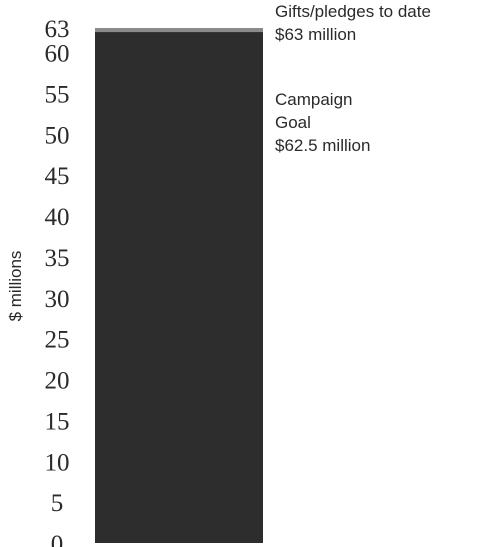 The width and height of the screenshot is (495, 547). I want to click on y-tick-label: 55, so click(57, 94).